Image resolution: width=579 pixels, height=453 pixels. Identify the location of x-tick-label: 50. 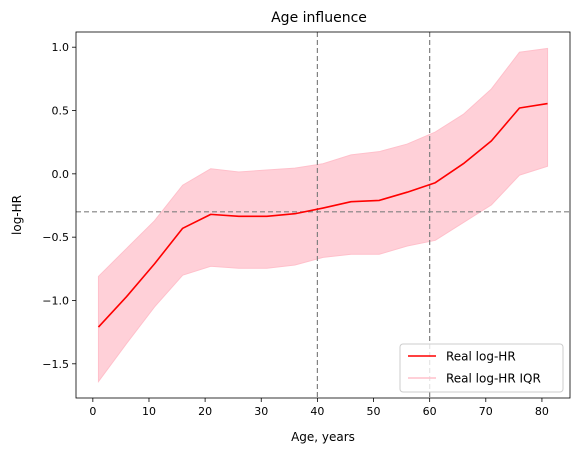
(374, 411).